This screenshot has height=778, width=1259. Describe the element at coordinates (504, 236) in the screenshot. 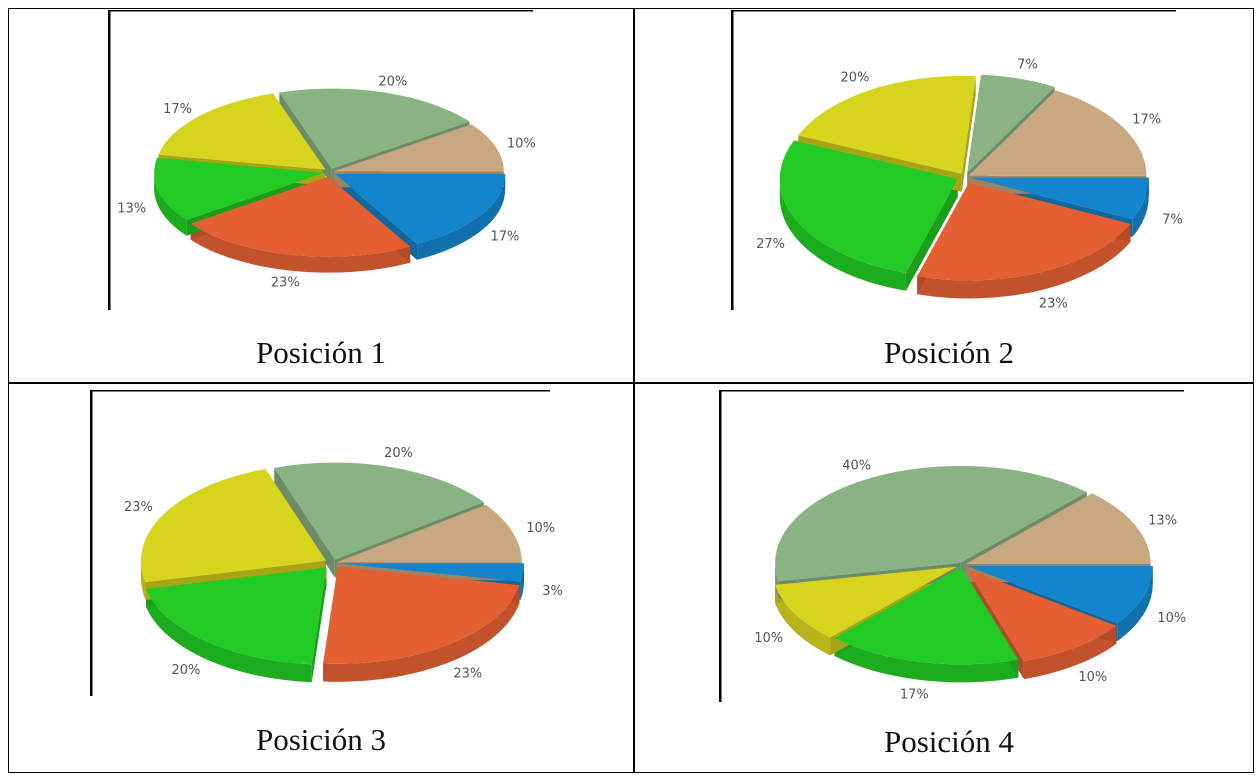

I see `slice-label-blue: 17%` at that location.